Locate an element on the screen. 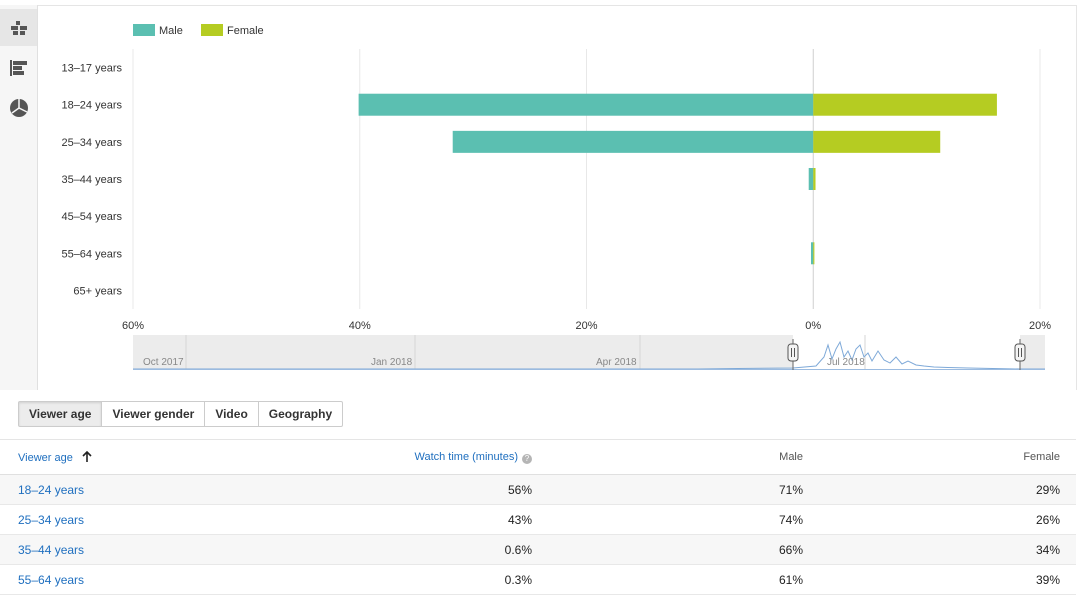 This screenshot has width=1088, height=595. category-label: 65+ years is located at coordinates (97, 291).